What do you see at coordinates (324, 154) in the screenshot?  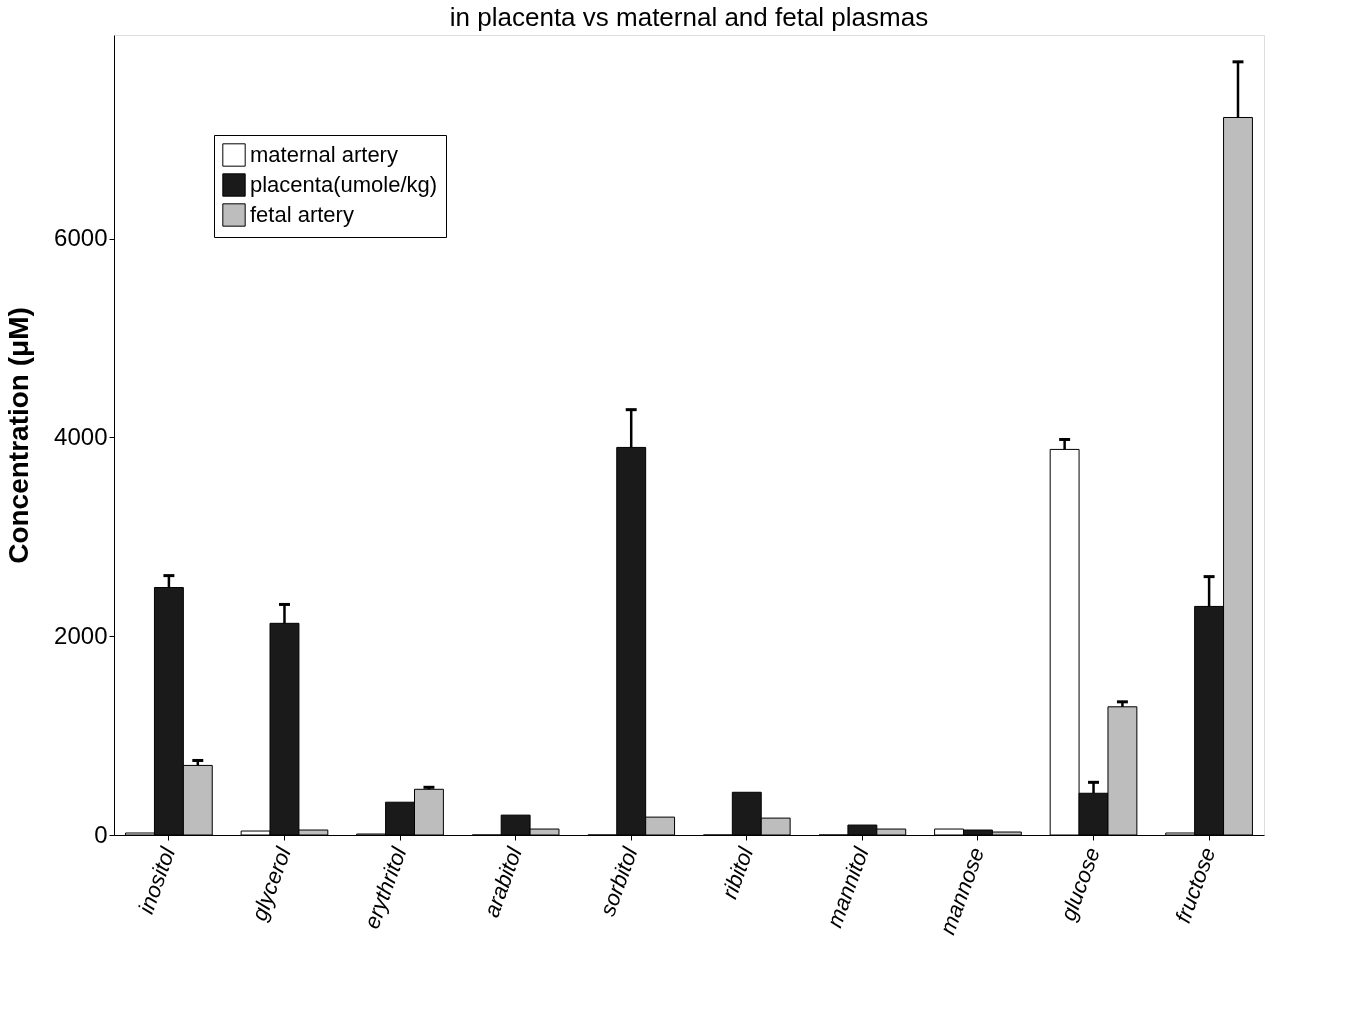 I see `legend-label: maternal artery` at bounding box center [324, 154].